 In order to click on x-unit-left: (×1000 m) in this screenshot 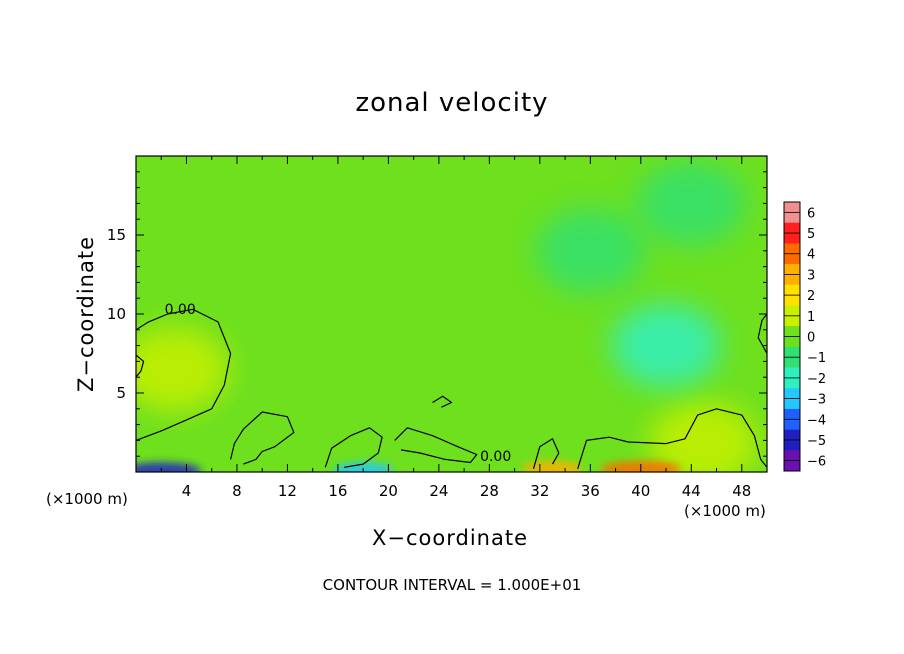, I will do `click(87, 499)`.